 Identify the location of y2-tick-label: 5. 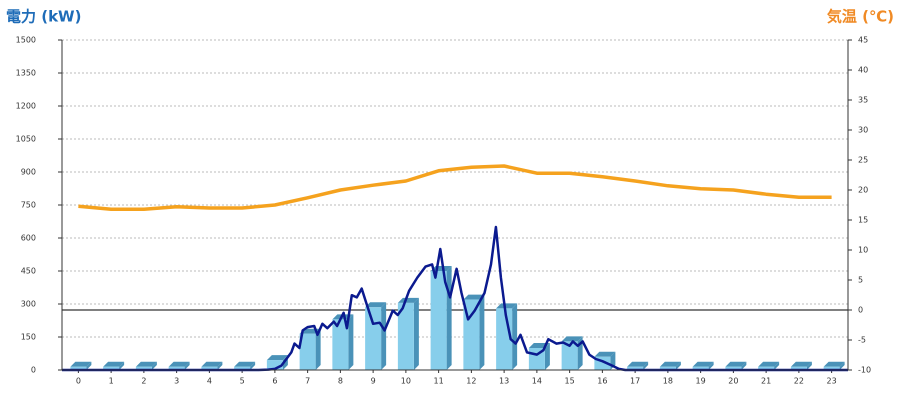
(860, 280).